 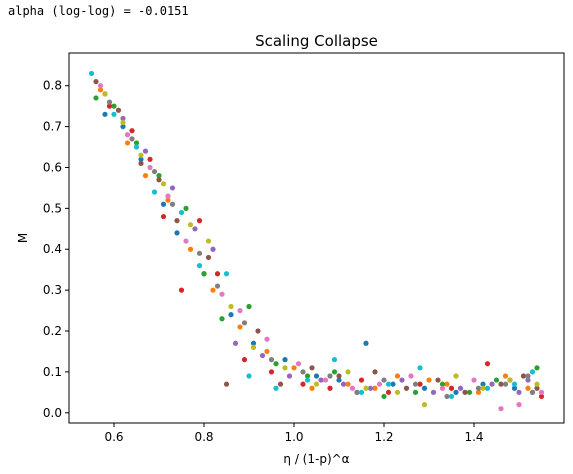 I want to click on x-axis-label: η / (1-p)^α, so click(x=316, y=459).